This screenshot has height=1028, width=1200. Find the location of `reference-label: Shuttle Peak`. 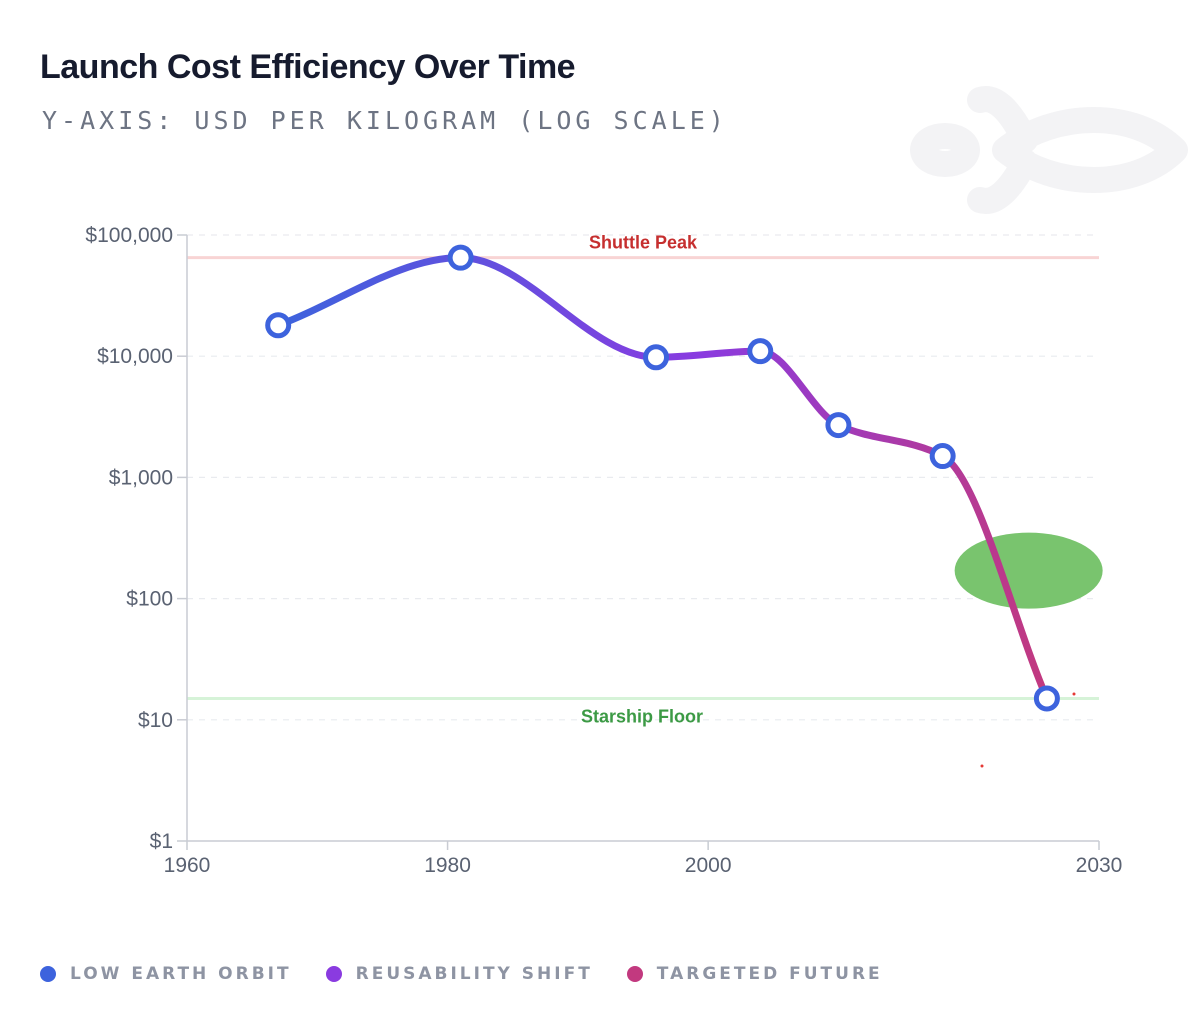

reference-label: Shuttle Peak is located at coordinates (643, 243).